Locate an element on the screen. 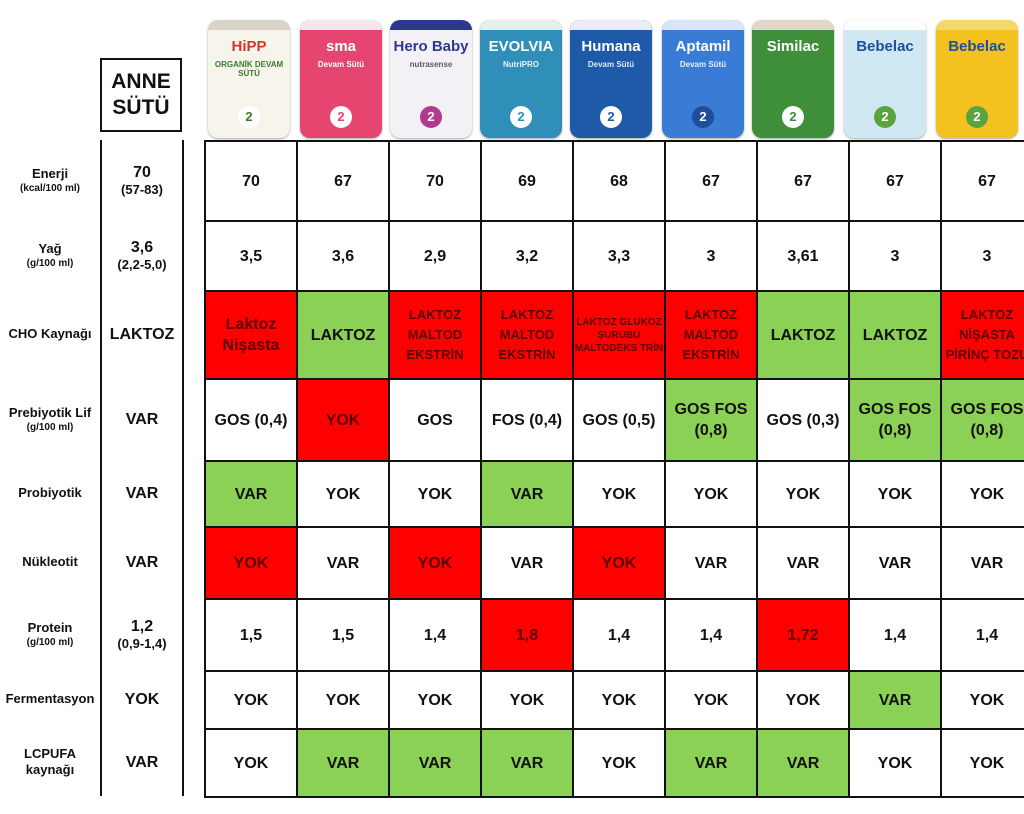  brand-logo: HiPP is located at coordinates (249, 46).